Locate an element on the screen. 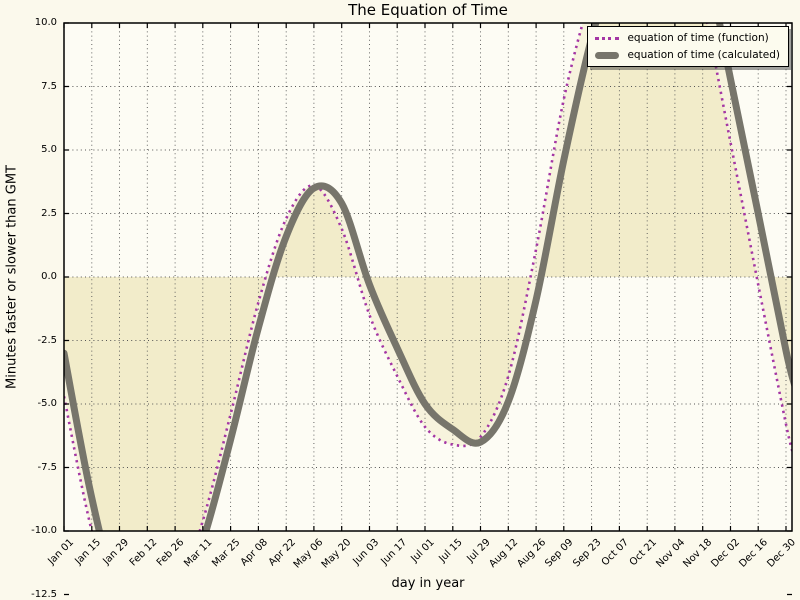  legend-item-calculated: equation of time (calculated) is located at coordinates (687, 55).